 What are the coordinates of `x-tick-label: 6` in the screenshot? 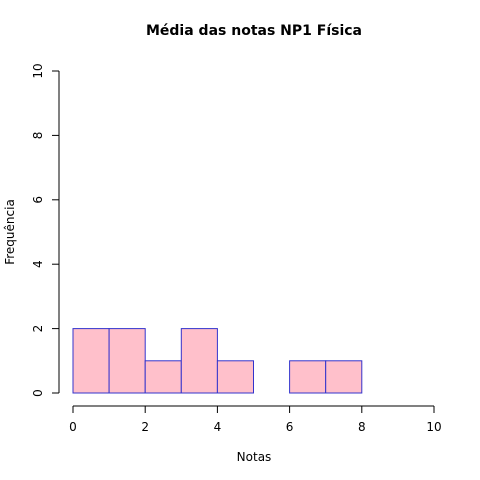 It's located at (290, 427).